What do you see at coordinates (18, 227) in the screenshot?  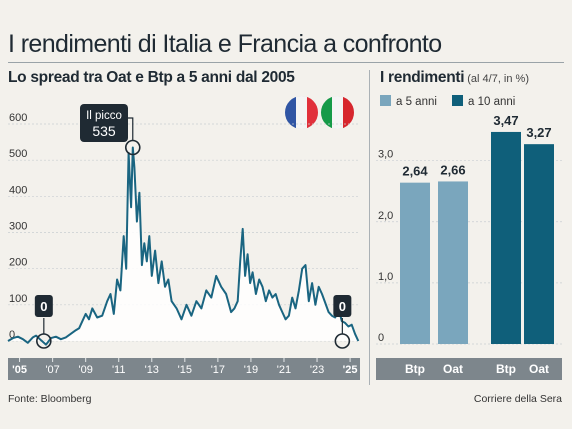 I see `y-tick-label: 300` at bounding box center [18, 227].